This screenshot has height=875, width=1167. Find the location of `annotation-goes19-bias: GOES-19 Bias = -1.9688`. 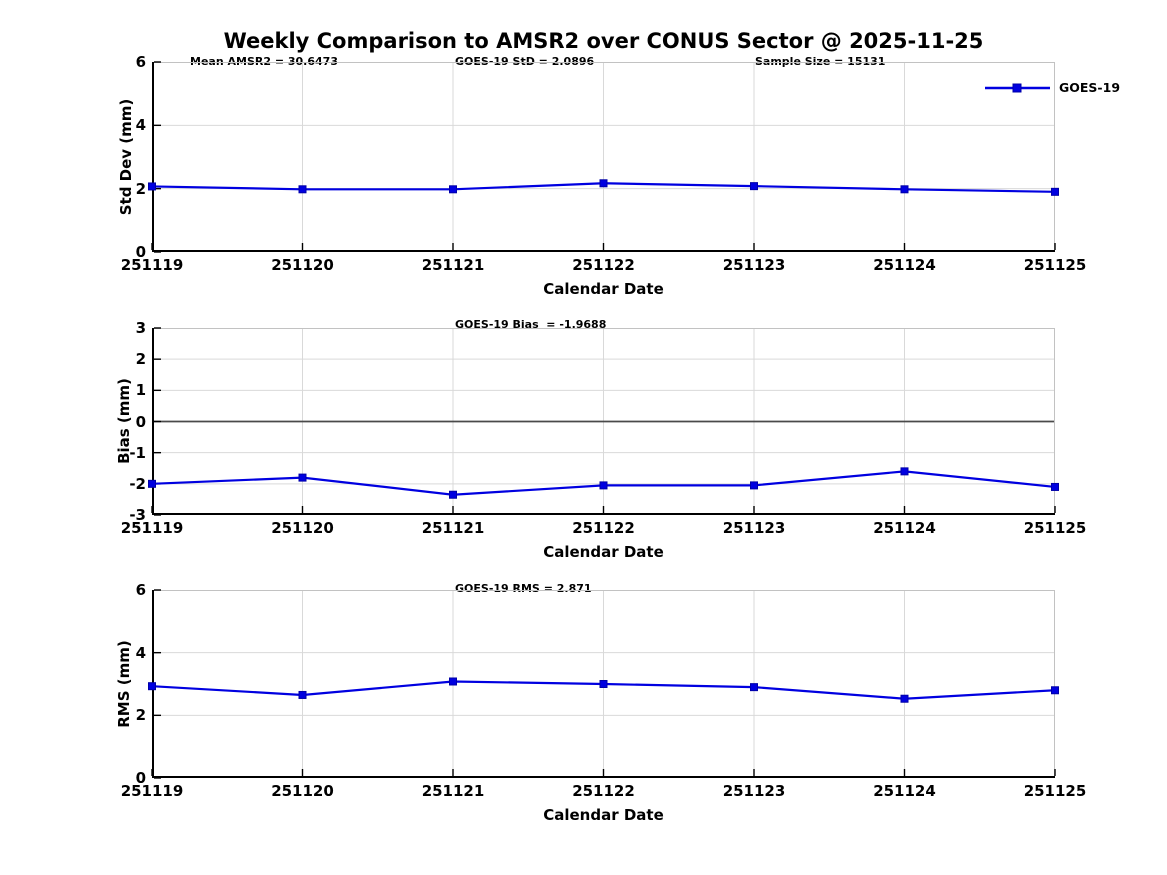

annotation-goes19-bias: GOES-19 Bias = -1.9688 is located at coordinates (531, 324).